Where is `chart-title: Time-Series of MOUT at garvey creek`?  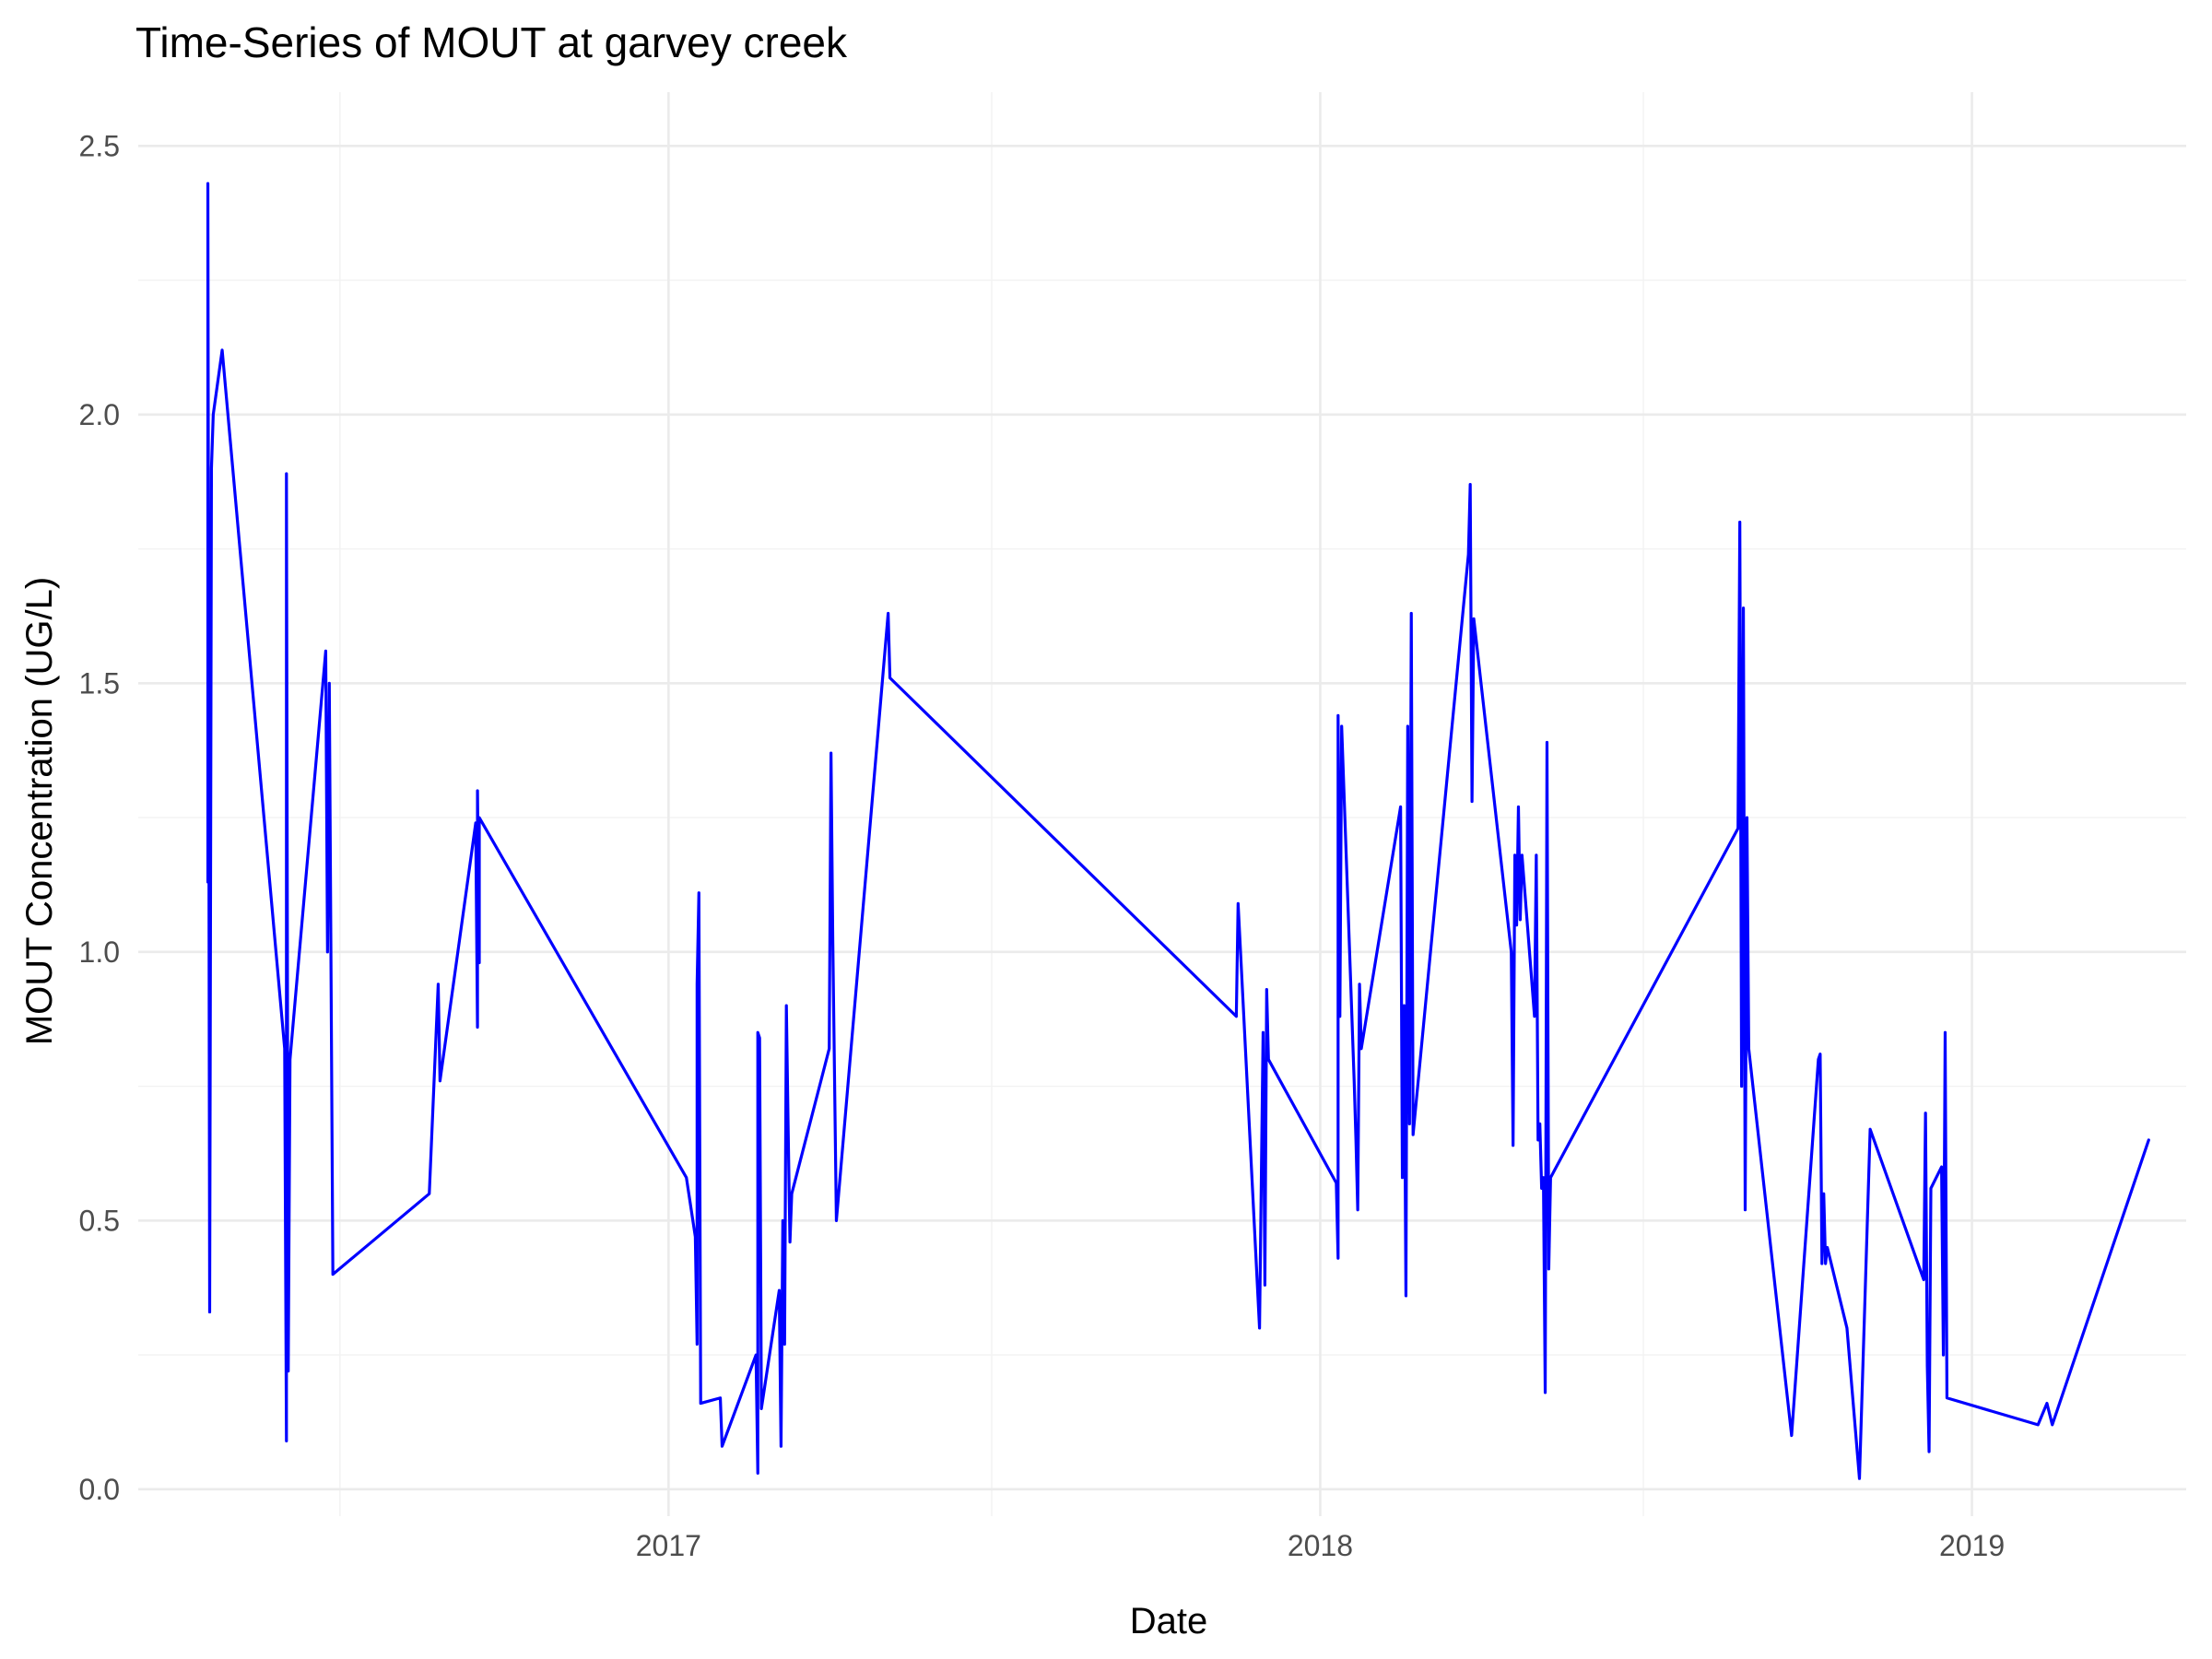 chart-title: Time-Series of MOUT at garvey creek is located at coordinates (491, 42).